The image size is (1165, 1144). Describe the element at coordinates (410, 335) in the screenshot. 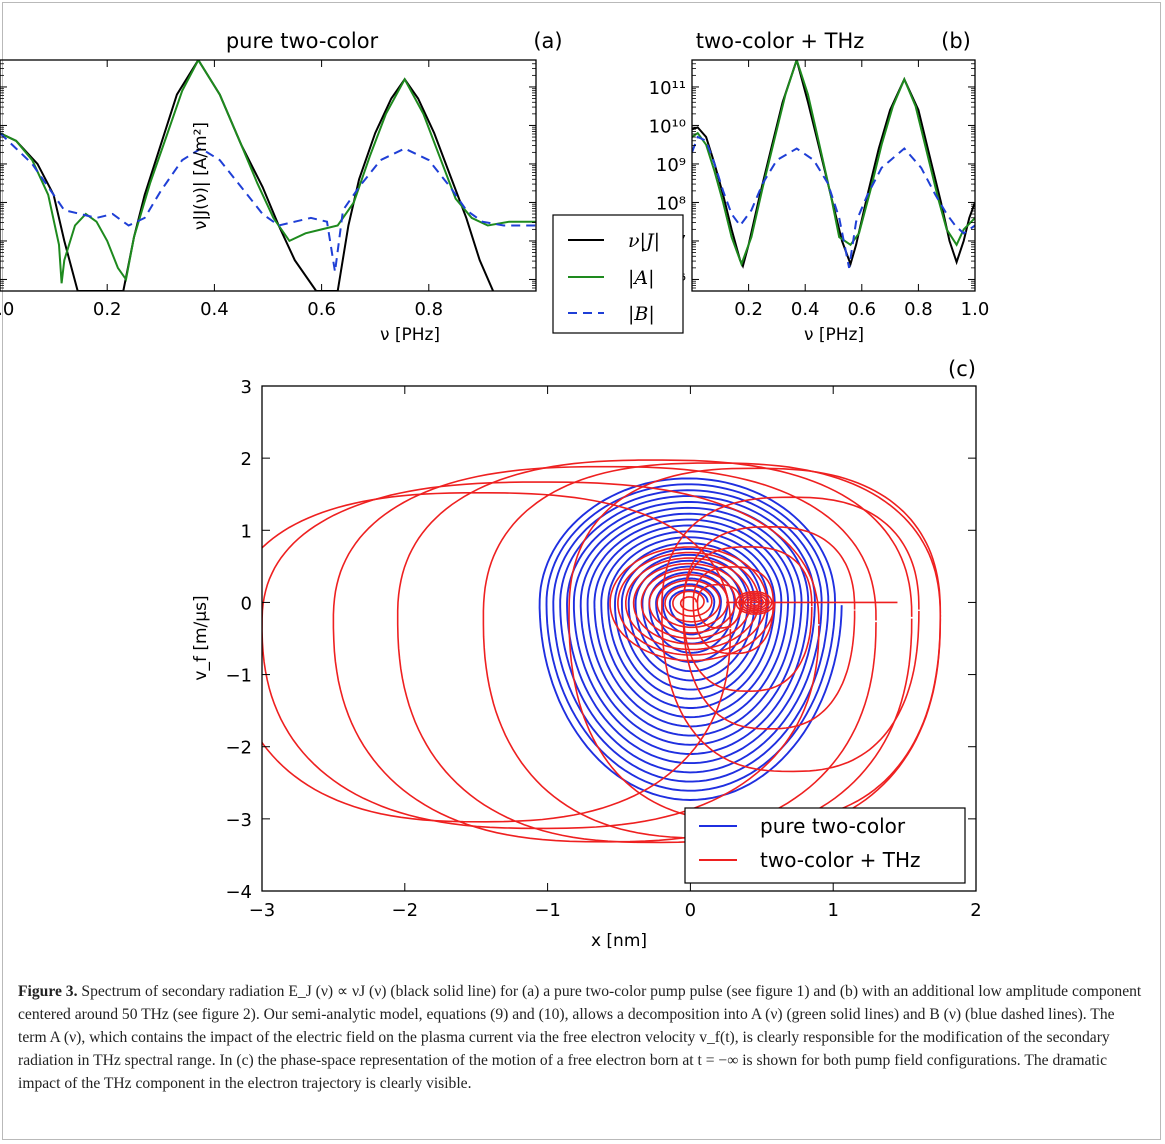

I see `panel-a-xlabel: ν [PHz]` at that location.